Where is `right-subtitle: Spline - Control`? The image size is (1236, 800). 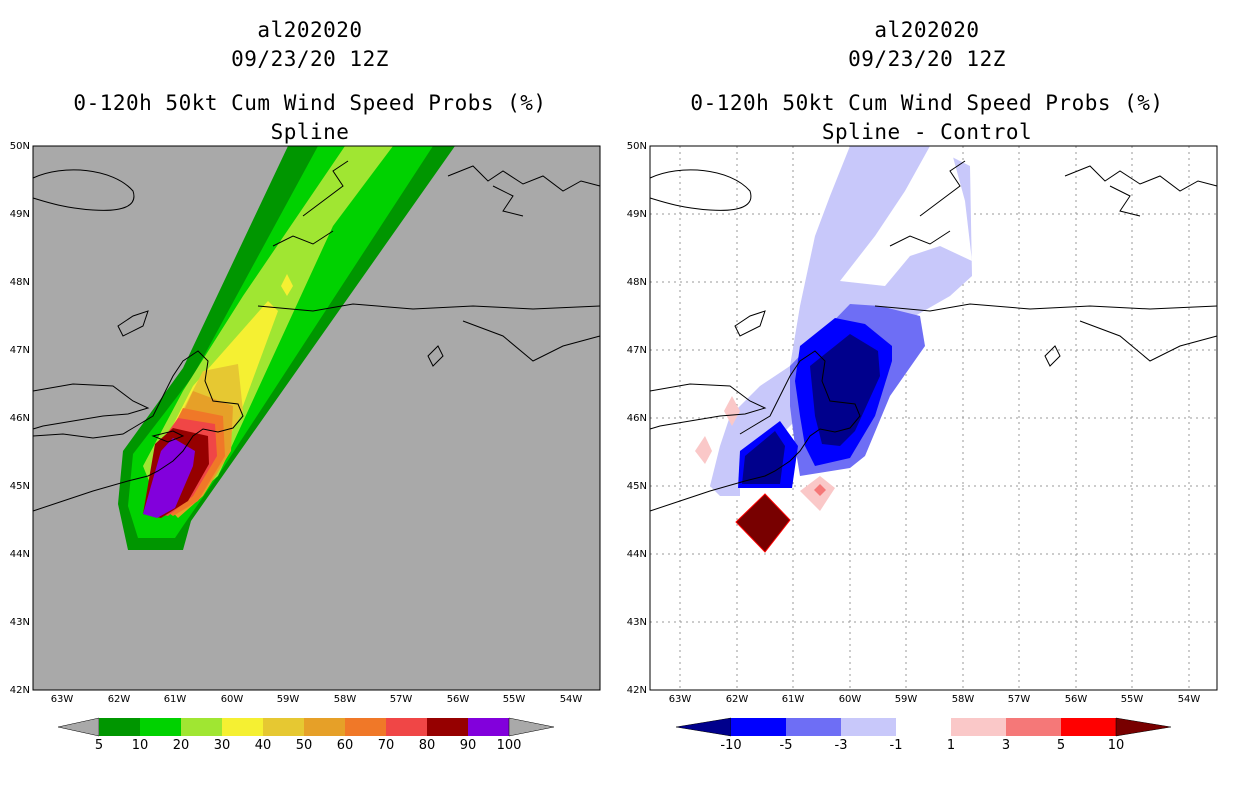
right-subtitle: Spline - Control is located at coordinates (927, 132).